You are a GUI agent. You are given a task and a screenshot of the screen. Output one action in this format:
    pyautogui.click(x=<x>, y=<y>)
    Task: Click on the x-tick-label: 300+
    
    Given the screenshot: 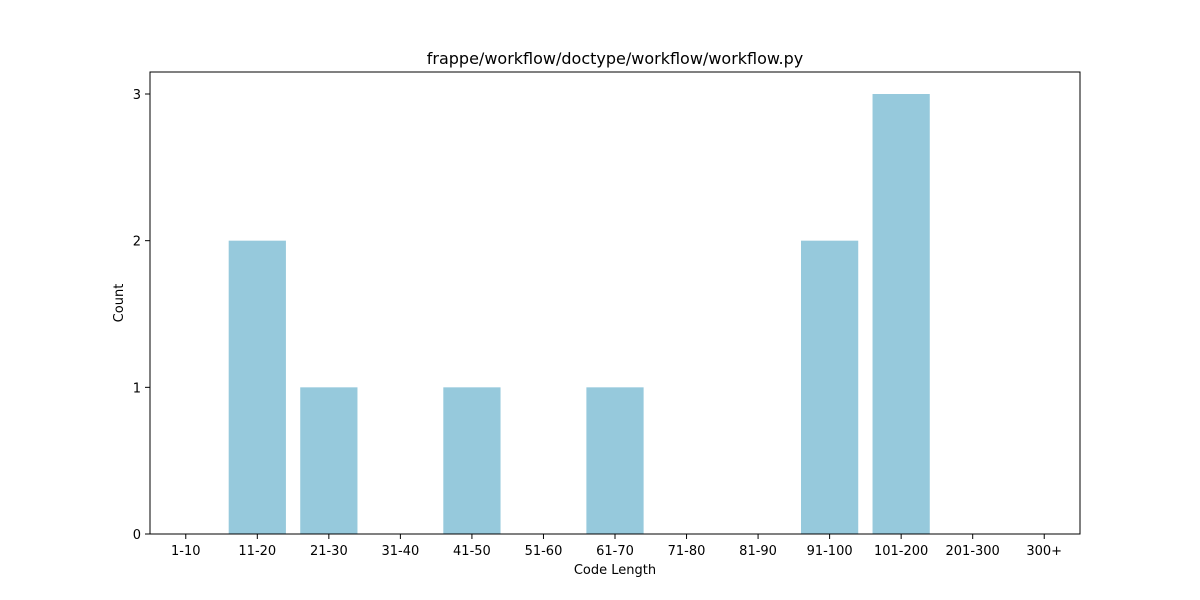 What is the action you would take?
    pyautogui.click(x=1044, y=551)
    